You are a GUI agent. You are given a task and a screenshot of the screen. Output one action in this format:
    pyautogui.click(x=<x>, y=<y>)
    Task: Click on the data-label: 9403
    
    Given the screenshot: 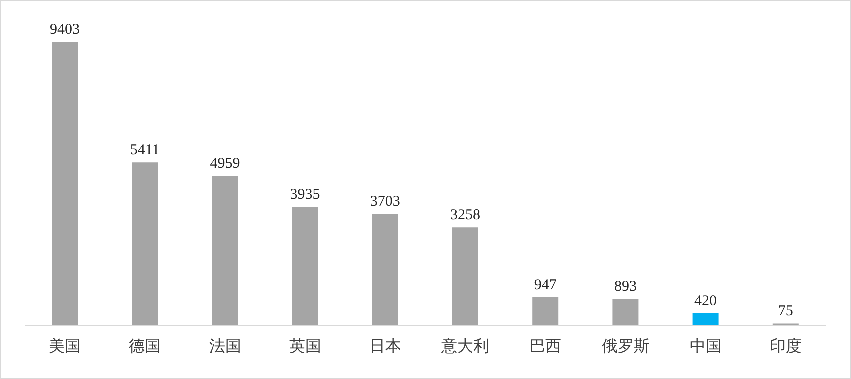 What is the action you would take?
    pyautogui.click(x=65, y=30)
    